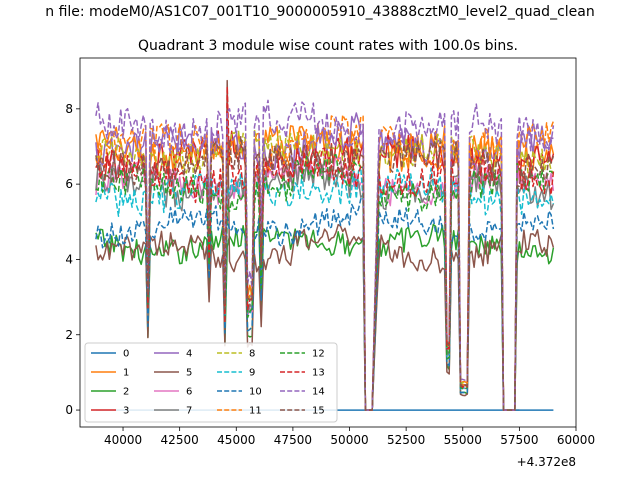 The height and width of the screenshot is (480, 640). Describe the element at coordinates (255, 392) in the screenshot. I see `legend-label-10: 10` at that location.